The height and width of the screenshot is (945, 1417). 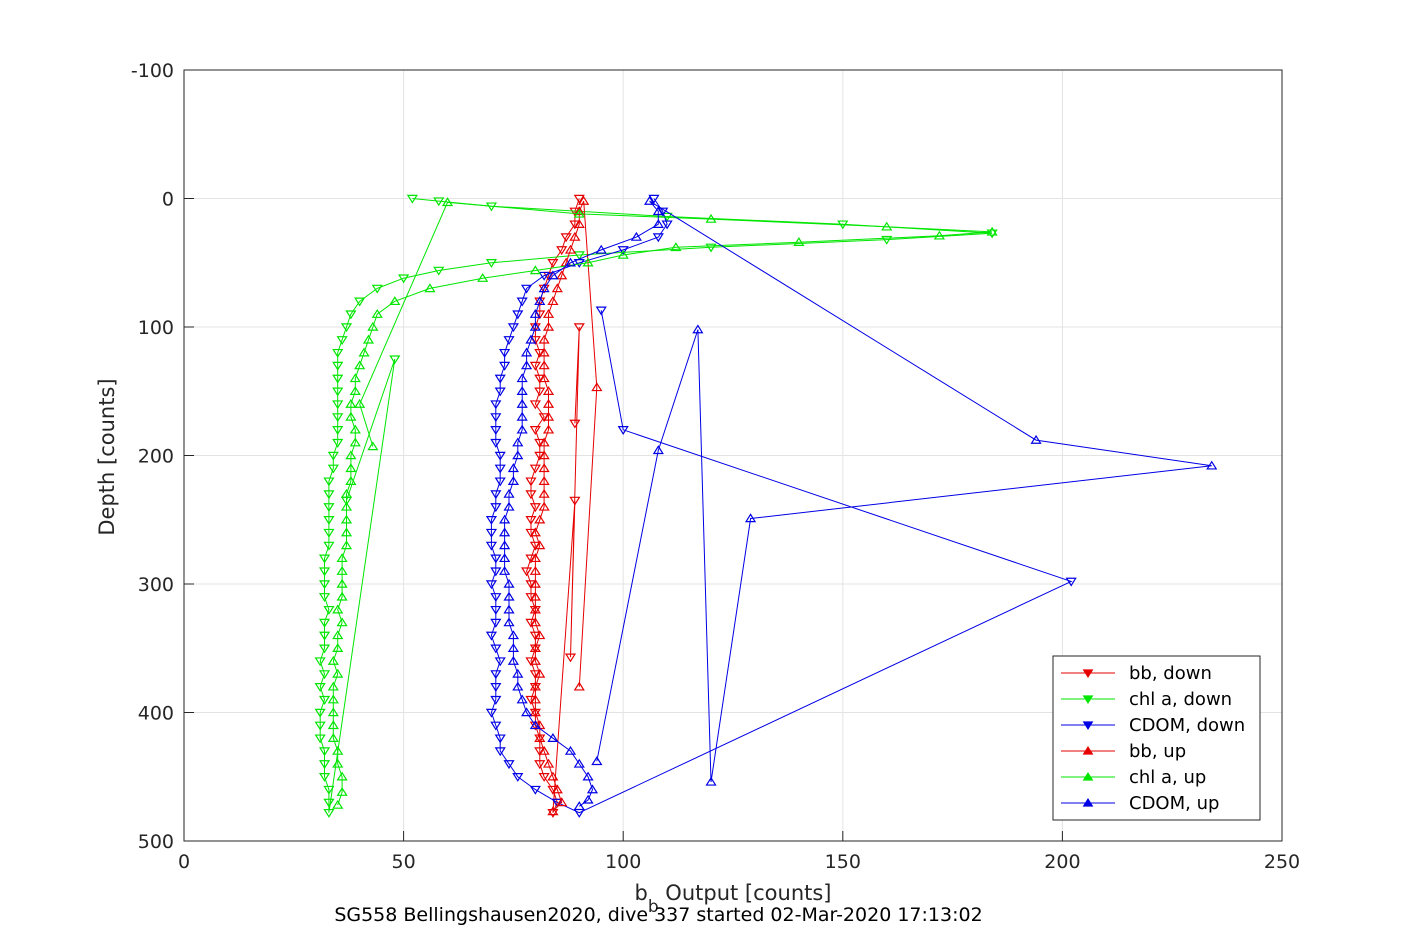 I want to click on y-tick-label: 0, so click(x=168, y=200).